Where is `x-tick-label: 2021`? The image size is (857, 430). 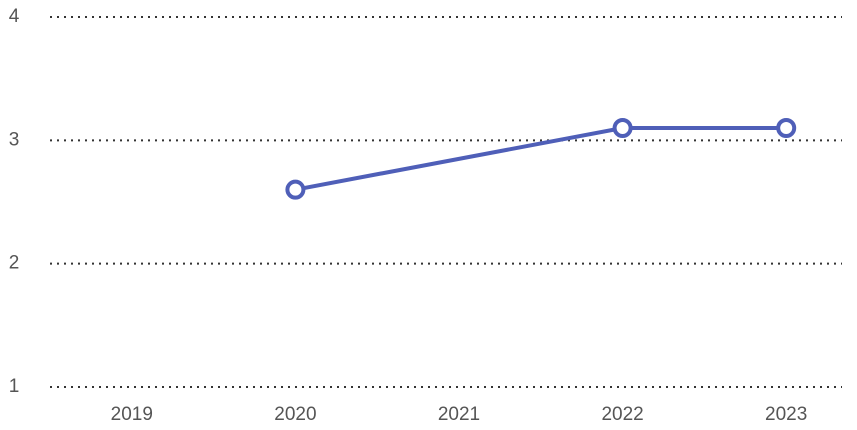 x-tick-label: 2021 is located at coordinates (459, 414).